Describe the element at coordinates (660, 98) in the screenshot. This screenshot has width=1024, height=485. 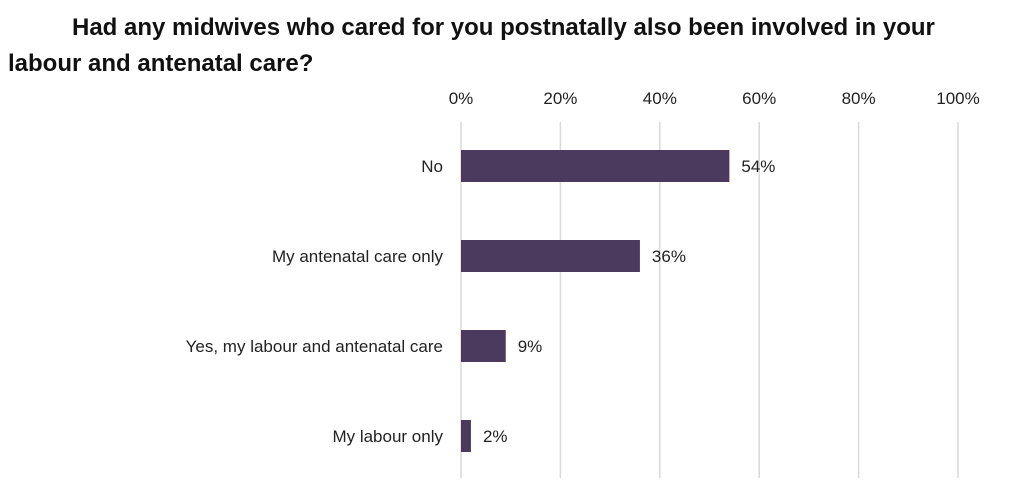
I see `x-tick-label-40: 40%` at that location.